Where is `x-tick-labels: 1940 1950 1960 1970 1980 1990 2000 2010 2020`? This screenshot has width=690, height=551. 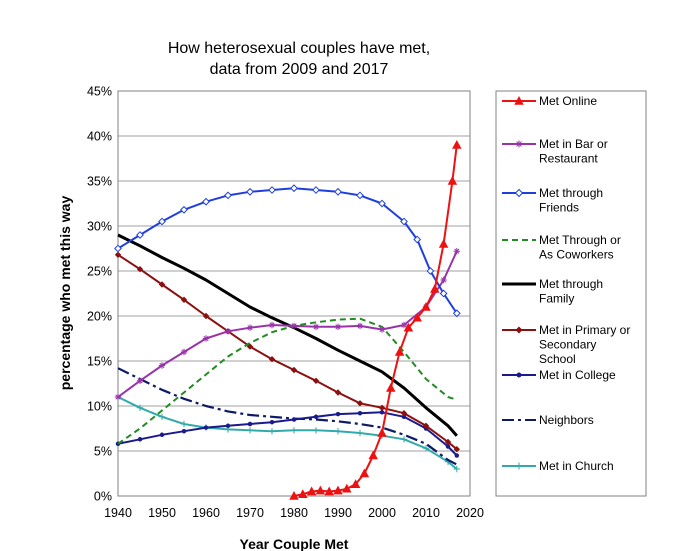 x-tick-labels: 1940 1950 1960 1970 1980 1990 2000 2010 2020 is located at coordinates (294, 513).